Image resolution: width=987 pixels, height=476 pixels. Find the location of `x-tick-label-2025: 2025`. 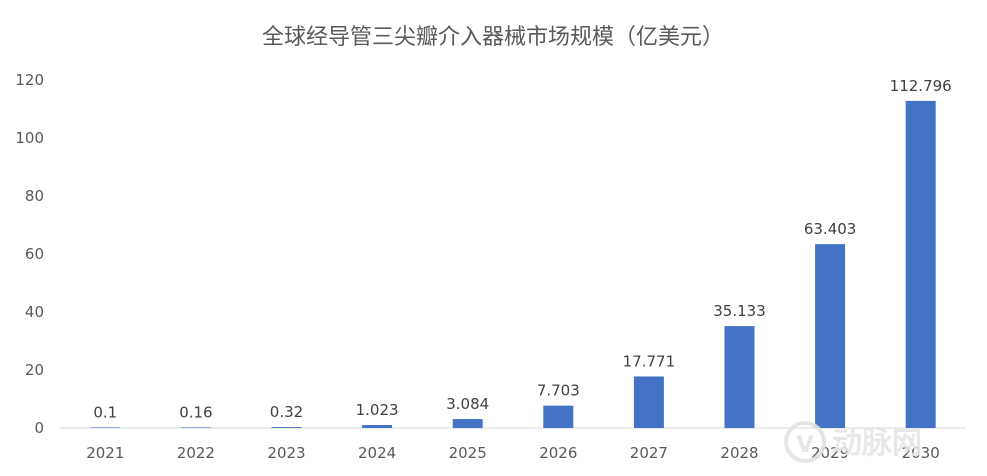

x-tick-label-2025: 2025 is located at coordinates (468, 453).